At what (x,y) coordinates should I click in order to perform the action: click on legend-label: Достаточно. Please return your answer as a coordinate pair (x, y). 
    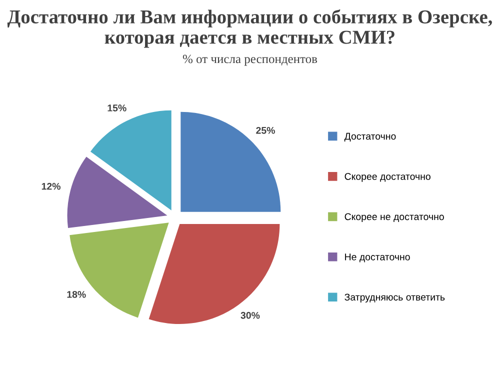
    Looking at the image, I should click on (370, 137).